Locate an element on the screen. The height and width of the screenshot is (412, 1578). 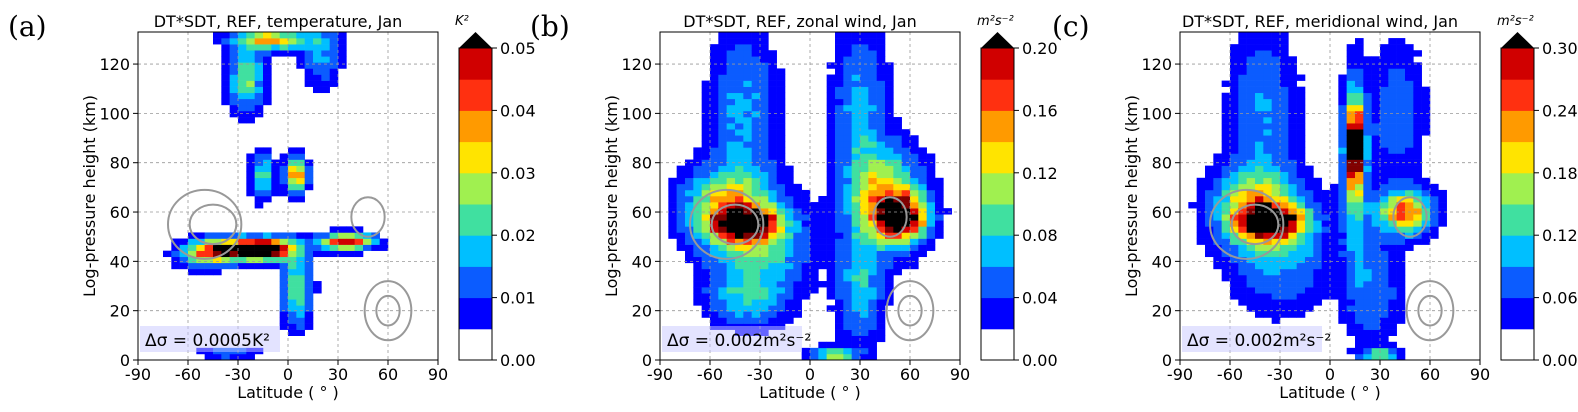
x-tick-label: -90 is located at coordinates (138, 374).